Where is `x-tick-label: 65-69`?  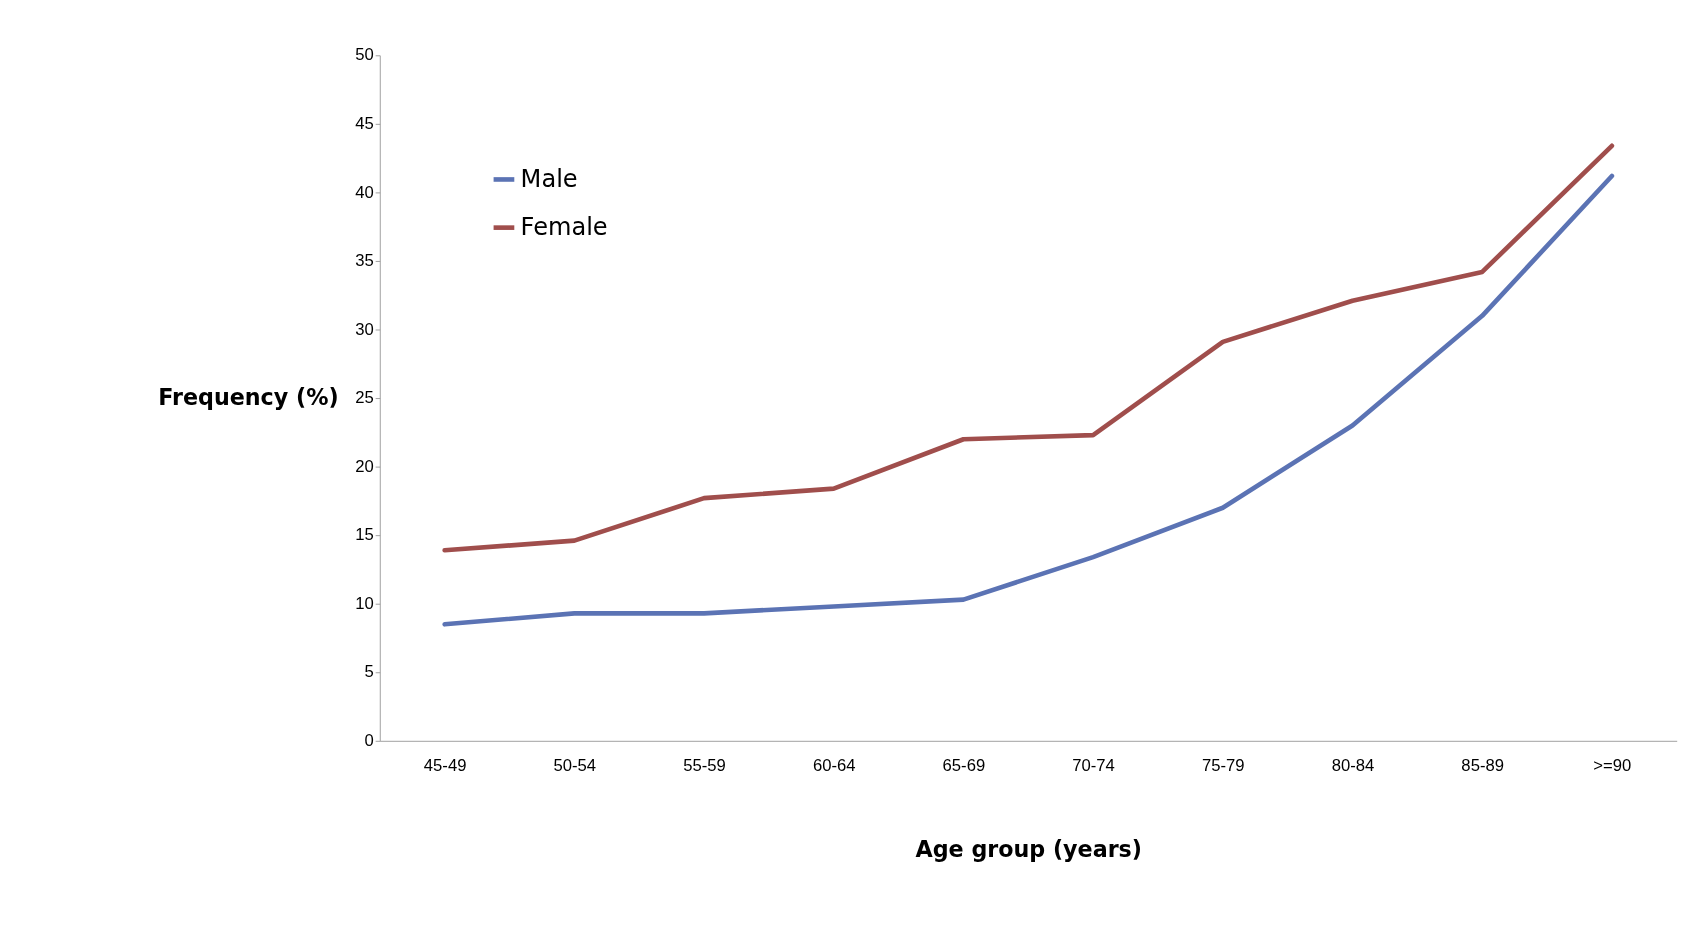 x-tick-label: 65-69 is located at coordinates (964, 765).